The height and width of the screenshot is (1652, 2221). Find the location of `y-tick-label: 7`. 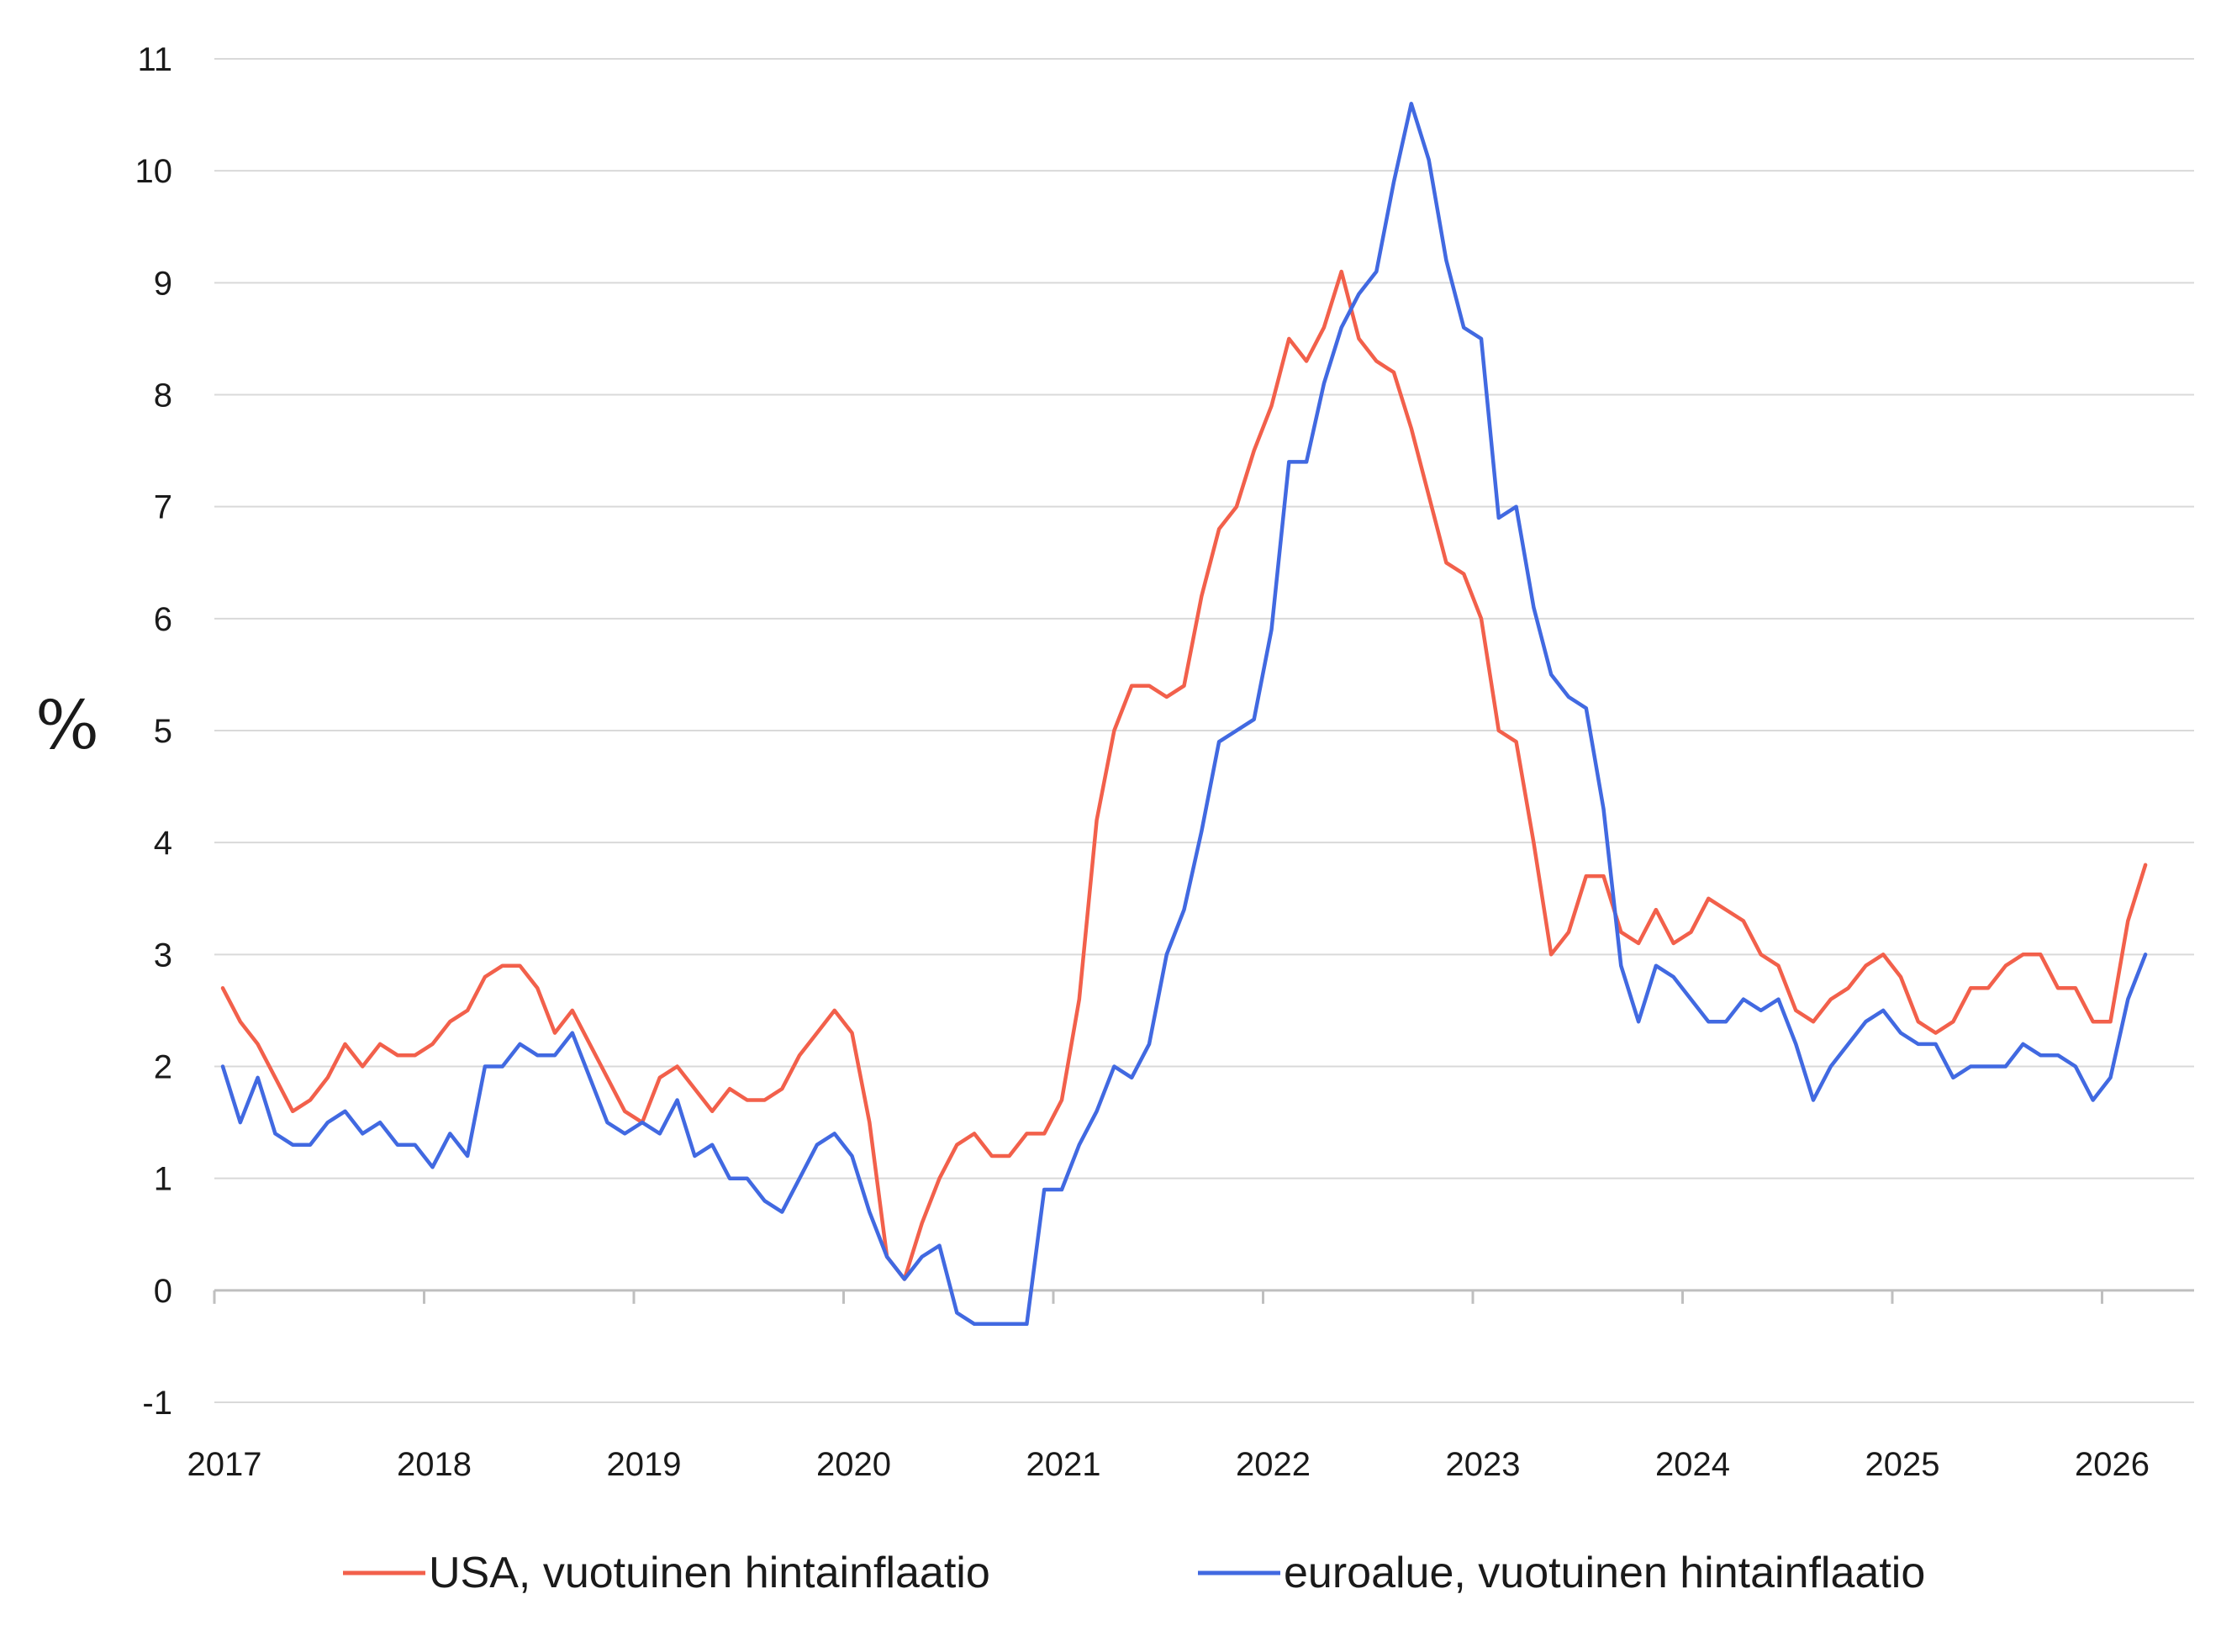

y-tick-label: 7 is located at coordinates (163, 507).